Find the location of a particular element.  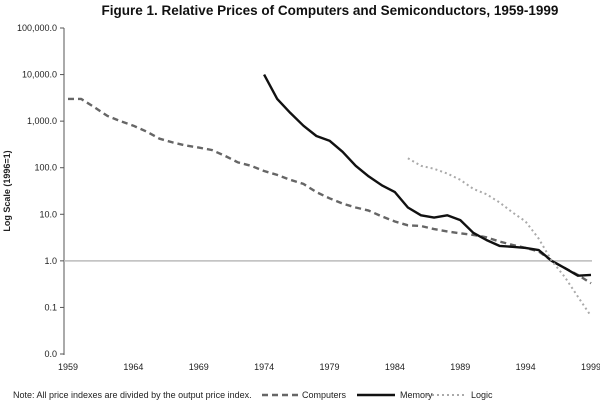

x-tick-label: 1979 is located at coordinates (329, 367).